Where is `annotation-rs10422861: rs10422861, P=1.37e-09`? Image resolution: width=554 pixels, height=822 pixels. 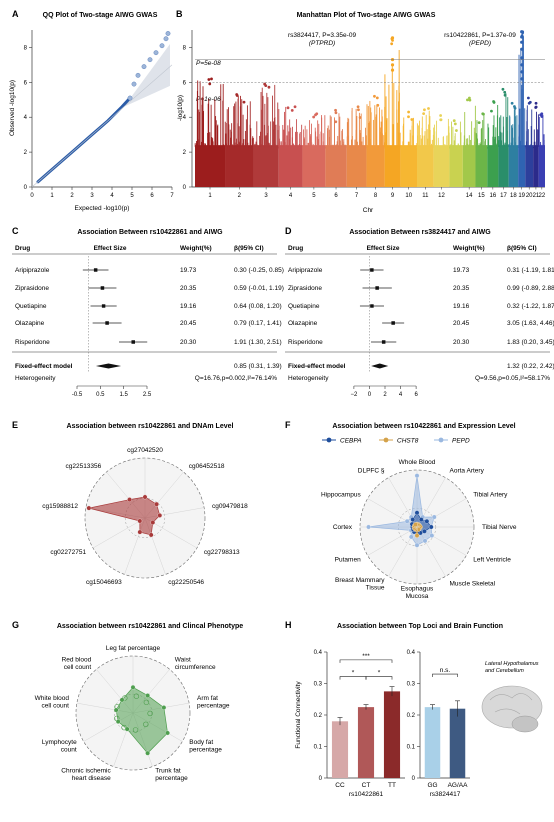 annotation-rs10422861: rs10422861, P=1.37e-09 is located at coordinates (480, 35).